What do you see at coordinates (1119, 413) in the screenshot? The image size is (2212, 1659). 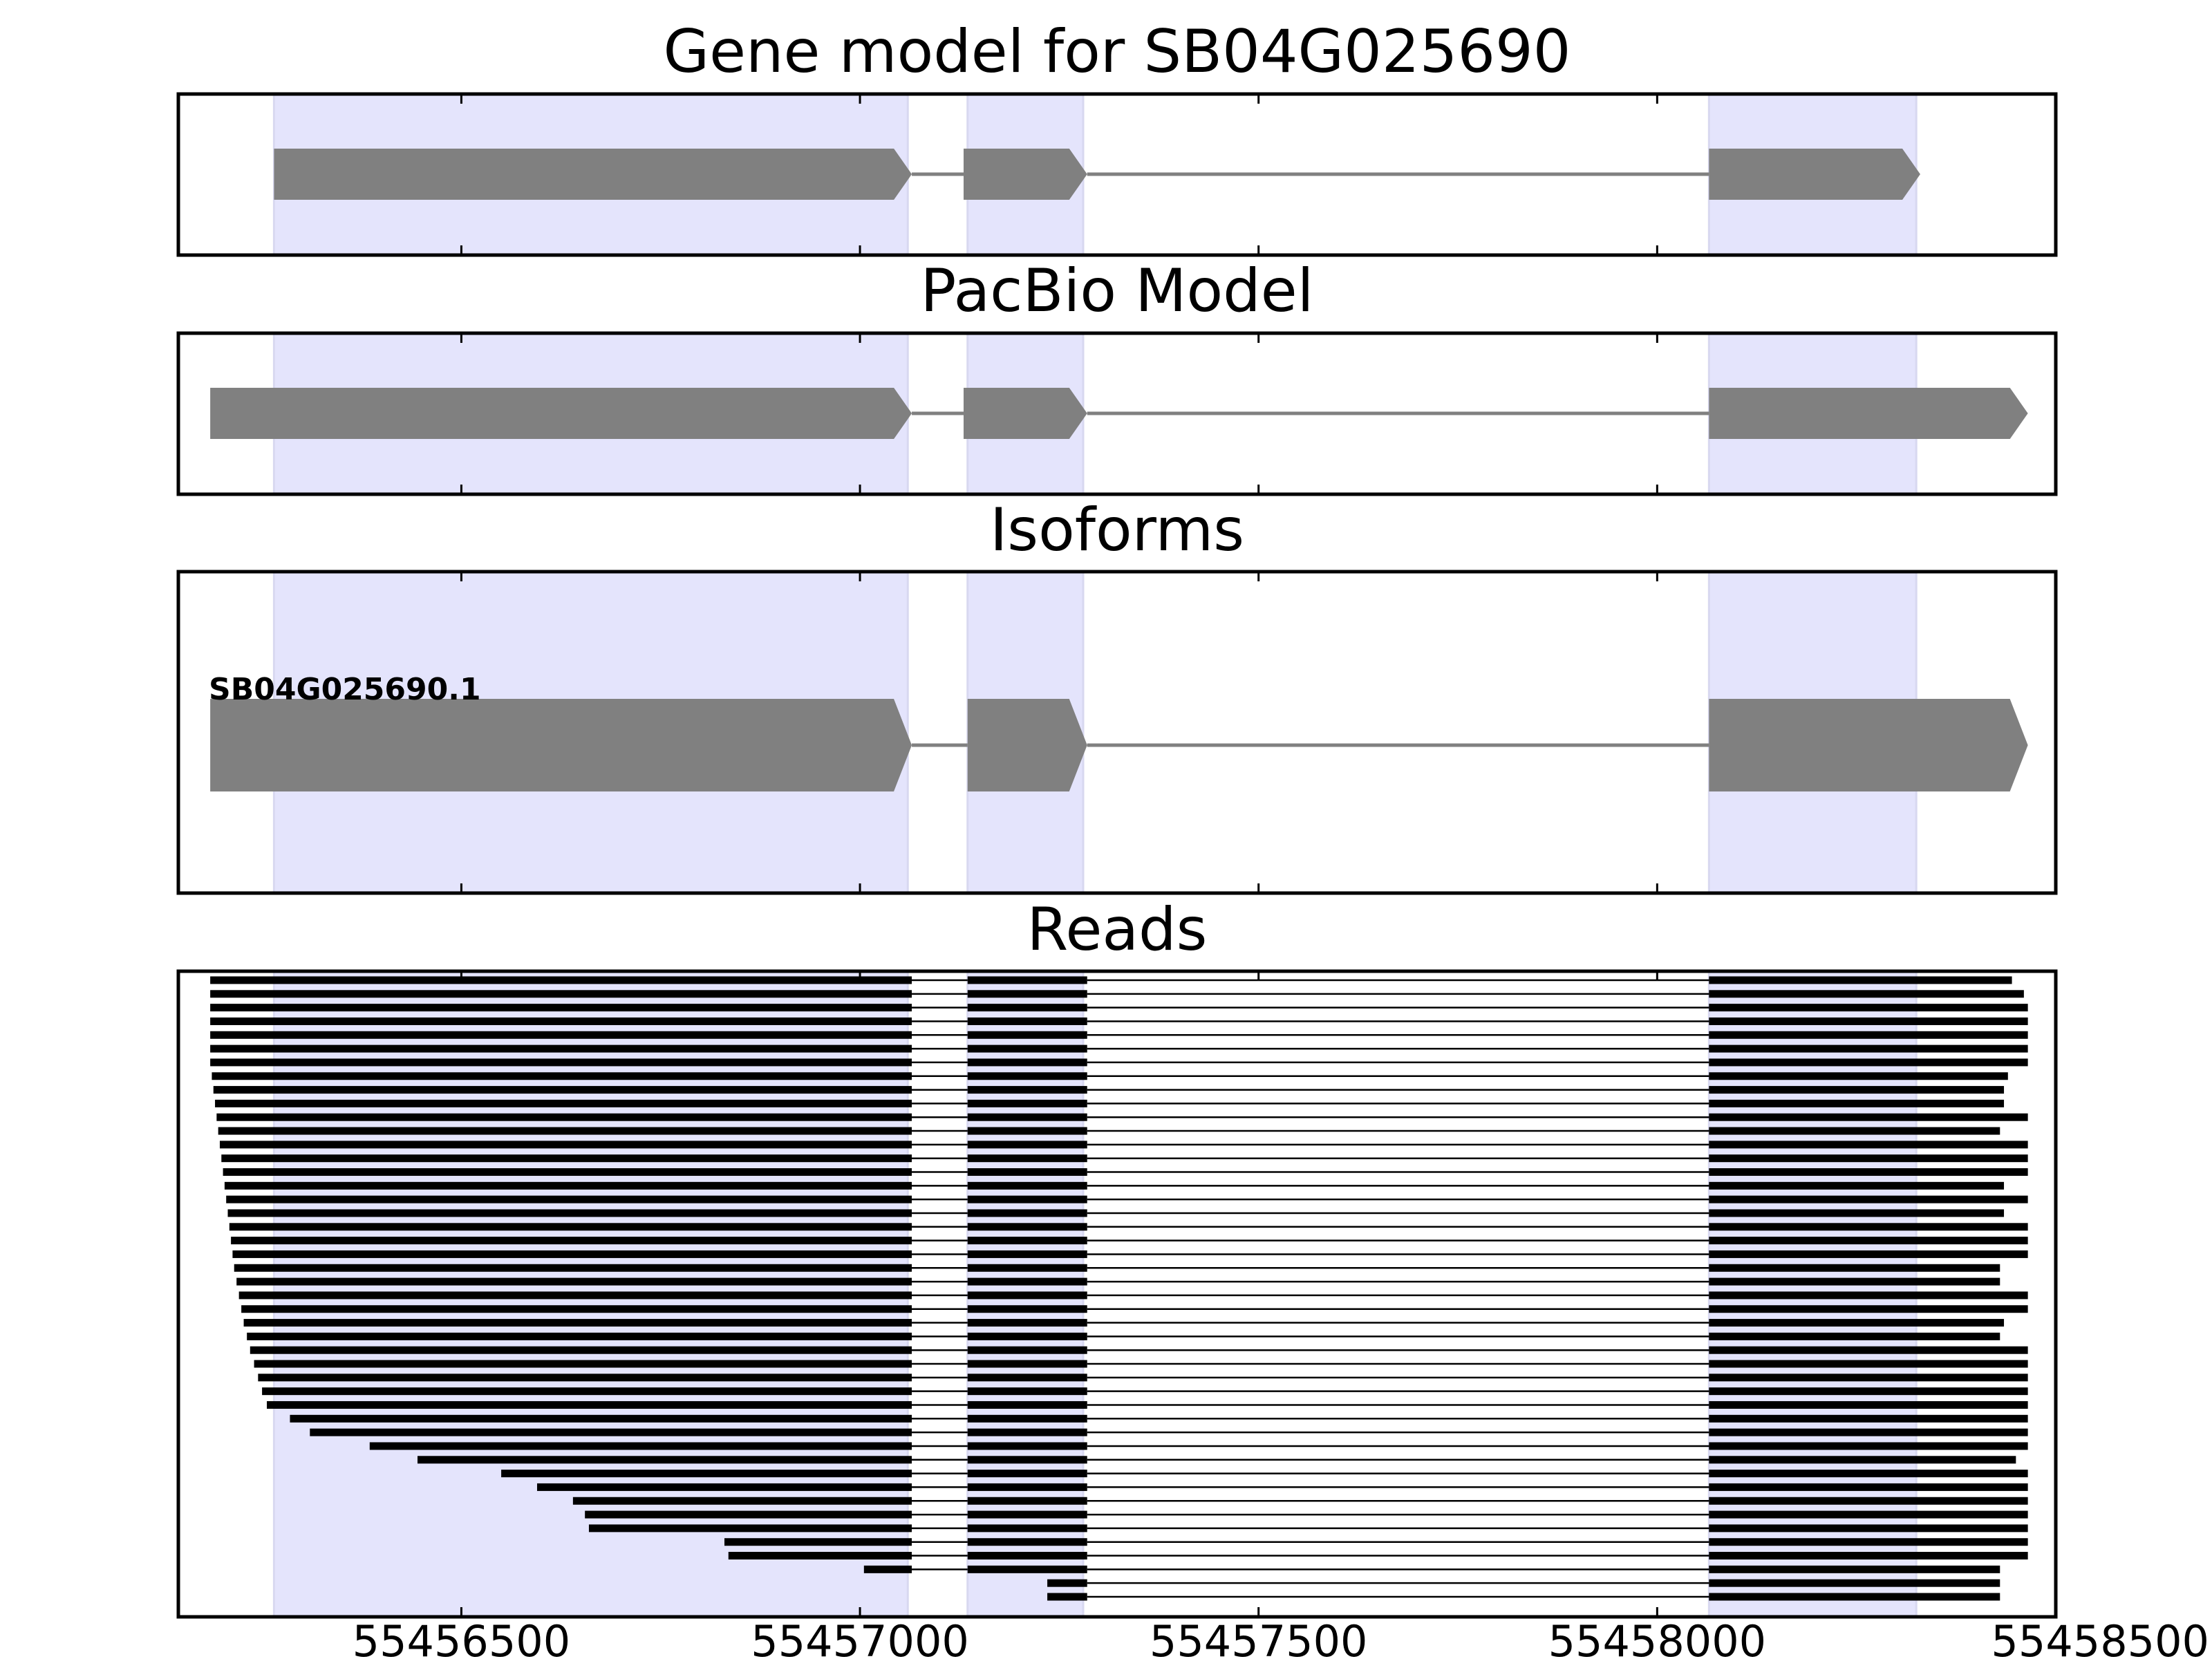 I see `pacbio-model-track` at bounding box center [1119, 413].